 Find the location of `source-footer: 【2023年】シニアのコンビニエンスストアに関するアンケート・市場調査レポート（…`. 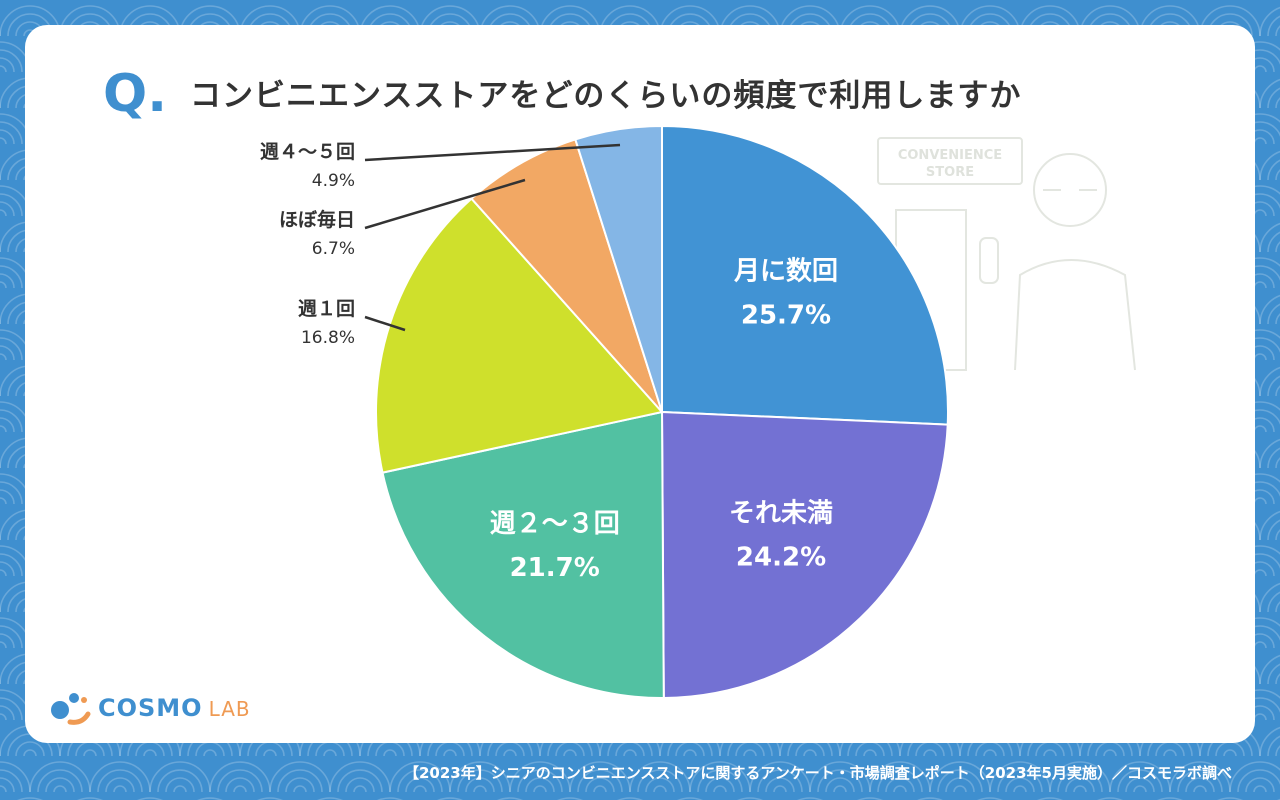

source-footer: 【2023年】シニアのコンビニエンスストアに関するアンケート・市場調査レポート（… is located at coordinates (817, 773).